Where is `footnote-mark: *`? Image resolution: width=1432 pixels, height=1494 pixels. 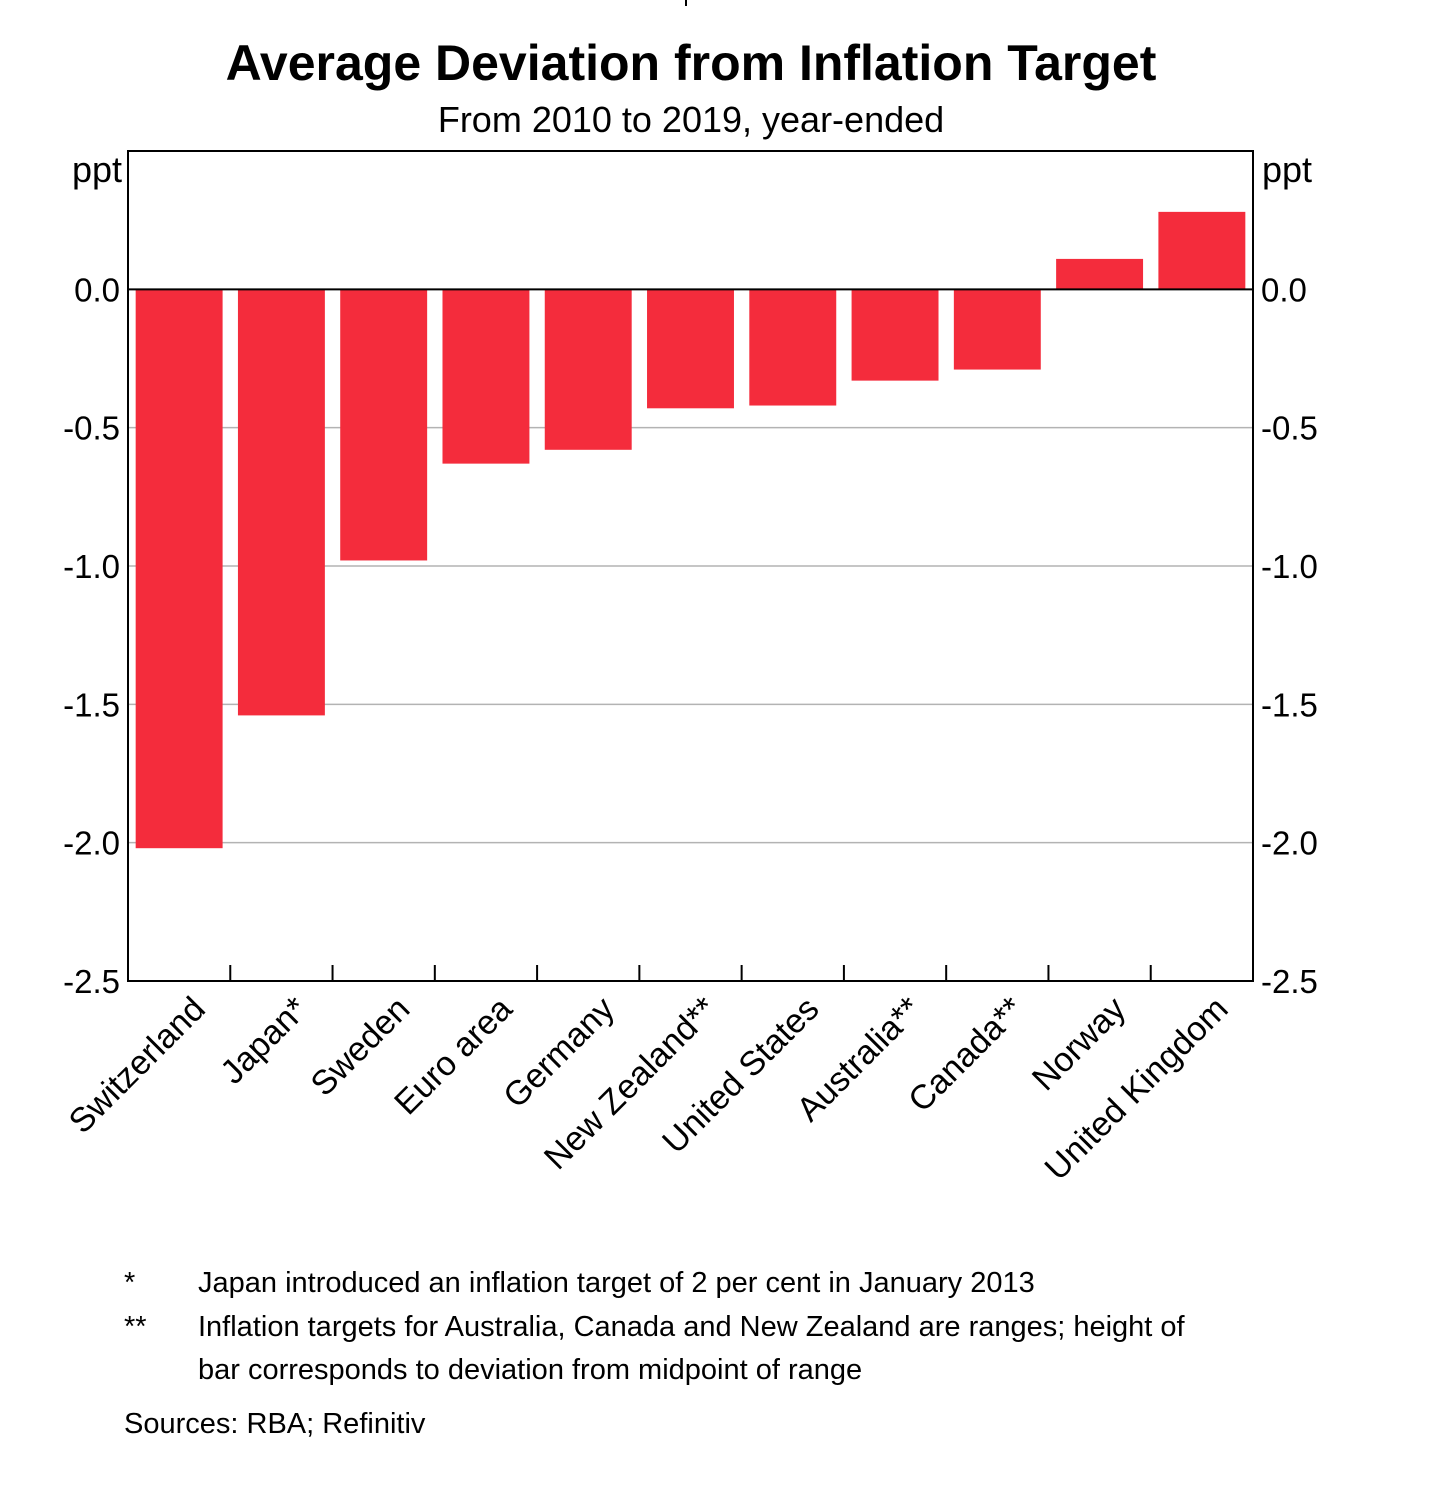
footnote-mark: * is located at coordinates (130, 1283).